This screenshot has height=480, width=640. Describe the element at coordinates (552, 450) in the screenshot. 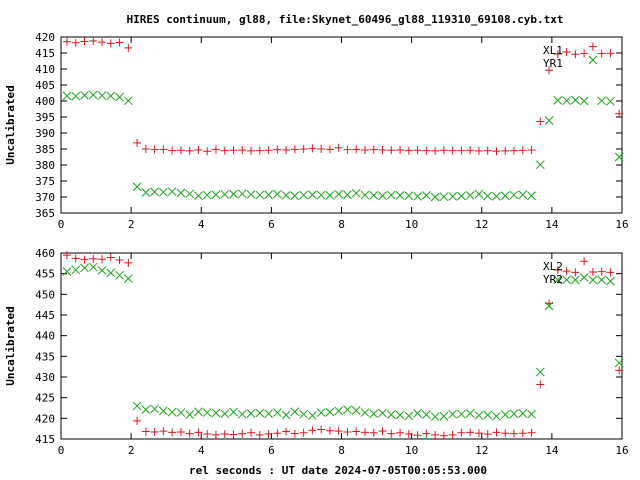

I see `x-tick-label: 14` at that location.